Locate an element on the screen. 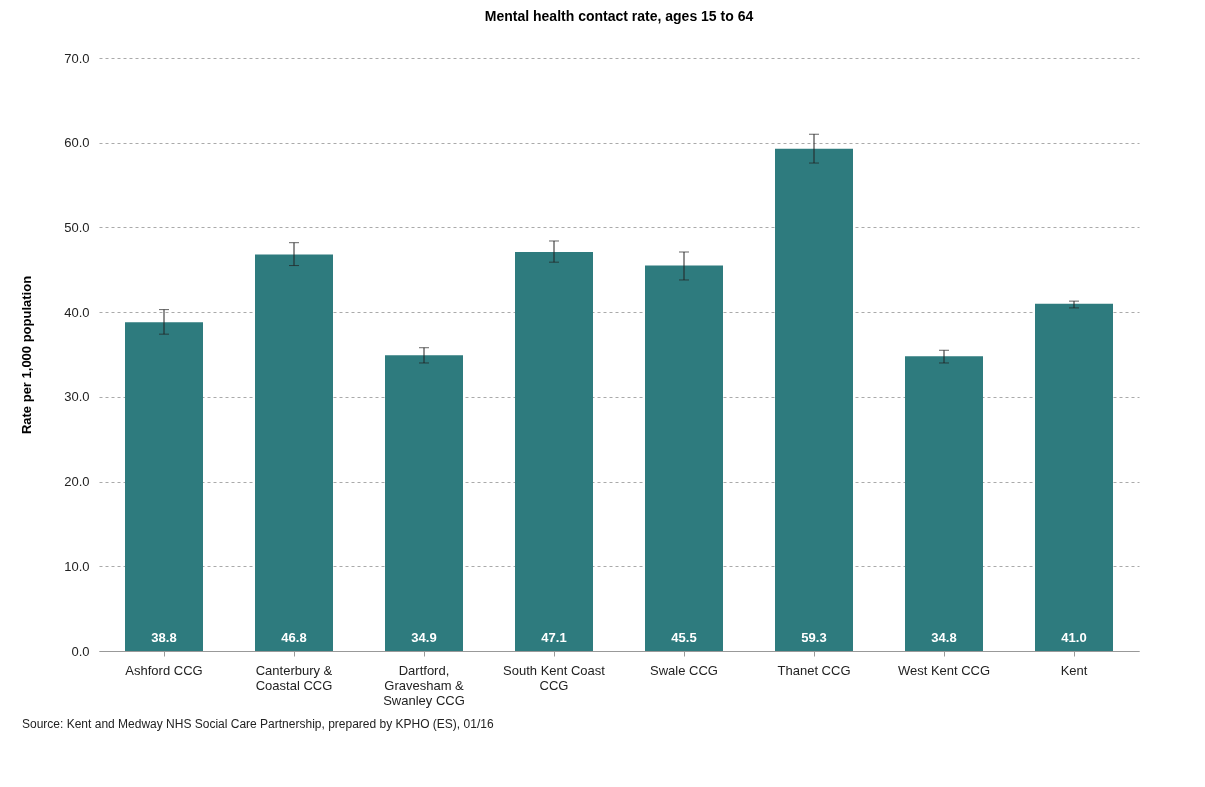  source-note: Source: Kent and Medway NHS Social Care Partnership, prepared by KPHO (ES), 01/16 is located at coordinates (258, 724).